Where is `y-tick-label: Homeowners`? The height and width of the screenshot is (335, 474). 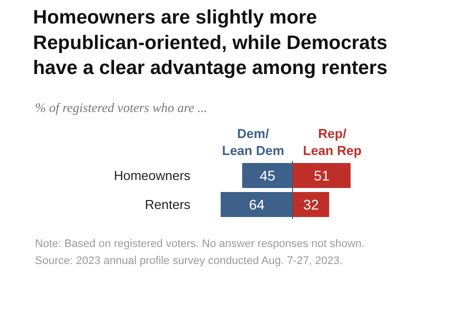 y-tick-label: Homeowners is located at coordinates (152, 176).